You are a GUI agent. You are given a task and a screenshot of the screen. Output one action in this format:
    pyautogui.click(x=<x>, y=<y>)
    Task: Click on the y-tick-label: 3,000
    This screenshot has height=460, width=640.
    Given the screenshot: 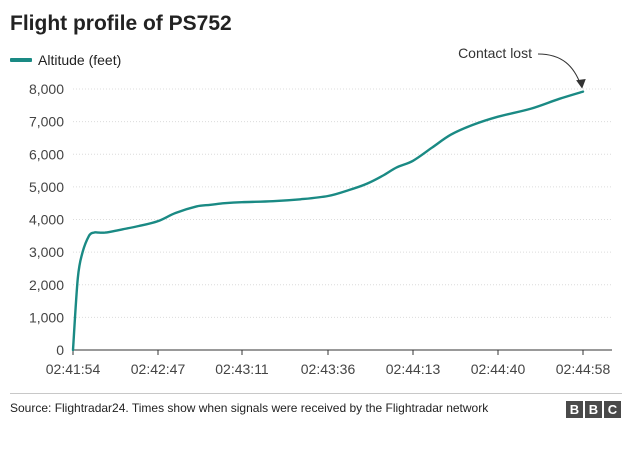 What is the action you would take?
    pyautogui.click(x=46, y=252)
    